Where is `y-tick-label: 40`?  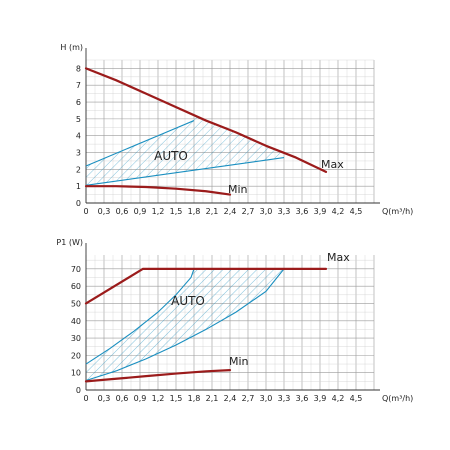
y-tick-label: 40 is located at coordinates (76, 321).